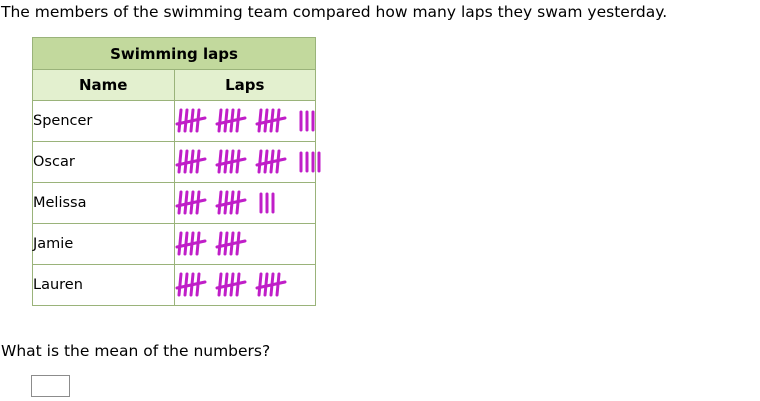 Image resolution: width=760 pixels, height=401 pixels. What do you see at coordinates (103, 203) in the screenshot?
I see `row-name: Melissa` at bounding box center [103, 203].